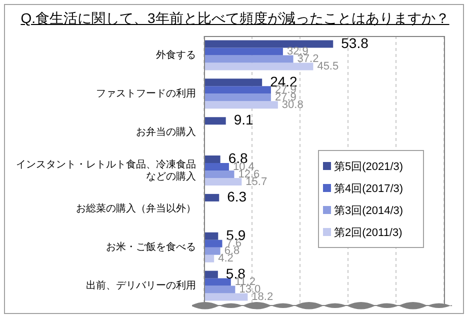 Image resolution: width=470 pixels, height=320 pixels. I want to click on data-label: 9.1, so click(244, 120).